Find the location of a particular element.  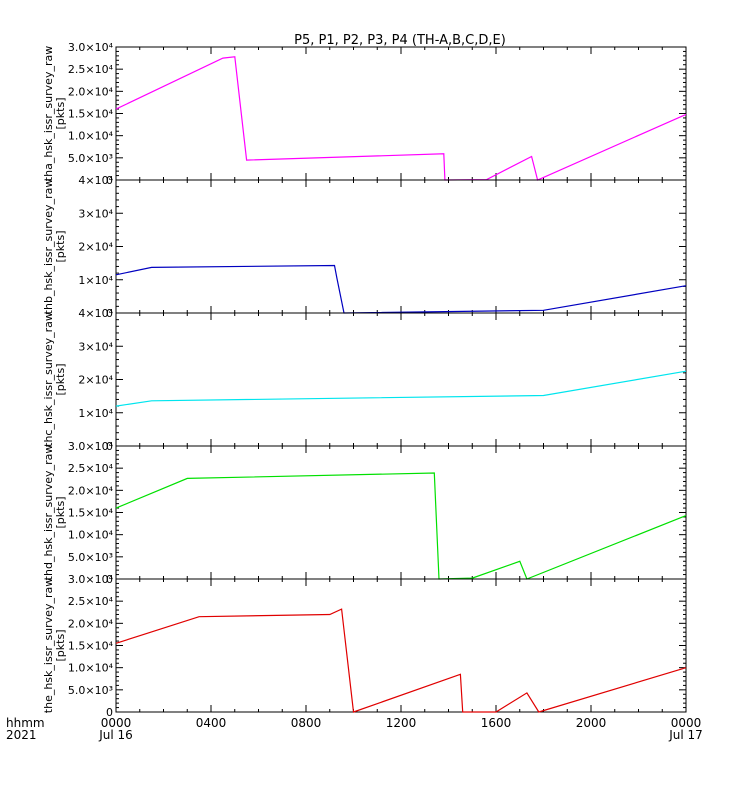

x-tick-date: Jul 16 is located at coordinates (115, 735).